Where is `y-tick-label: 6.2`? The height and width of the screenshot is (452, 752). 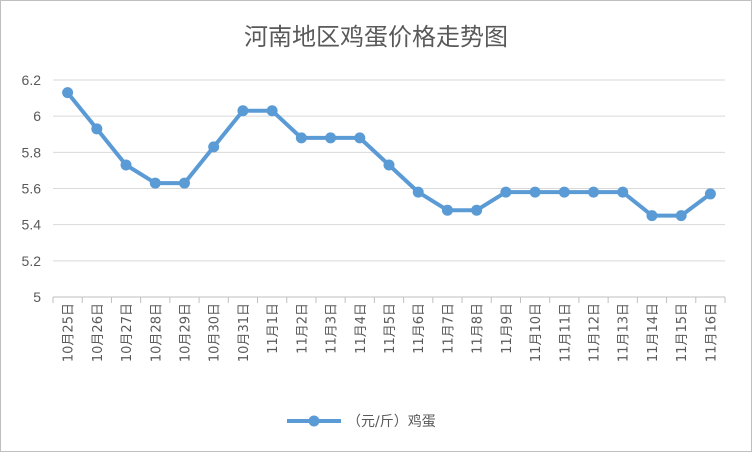
y-tick-label: 6.2 is located at coordinates (32, 80).